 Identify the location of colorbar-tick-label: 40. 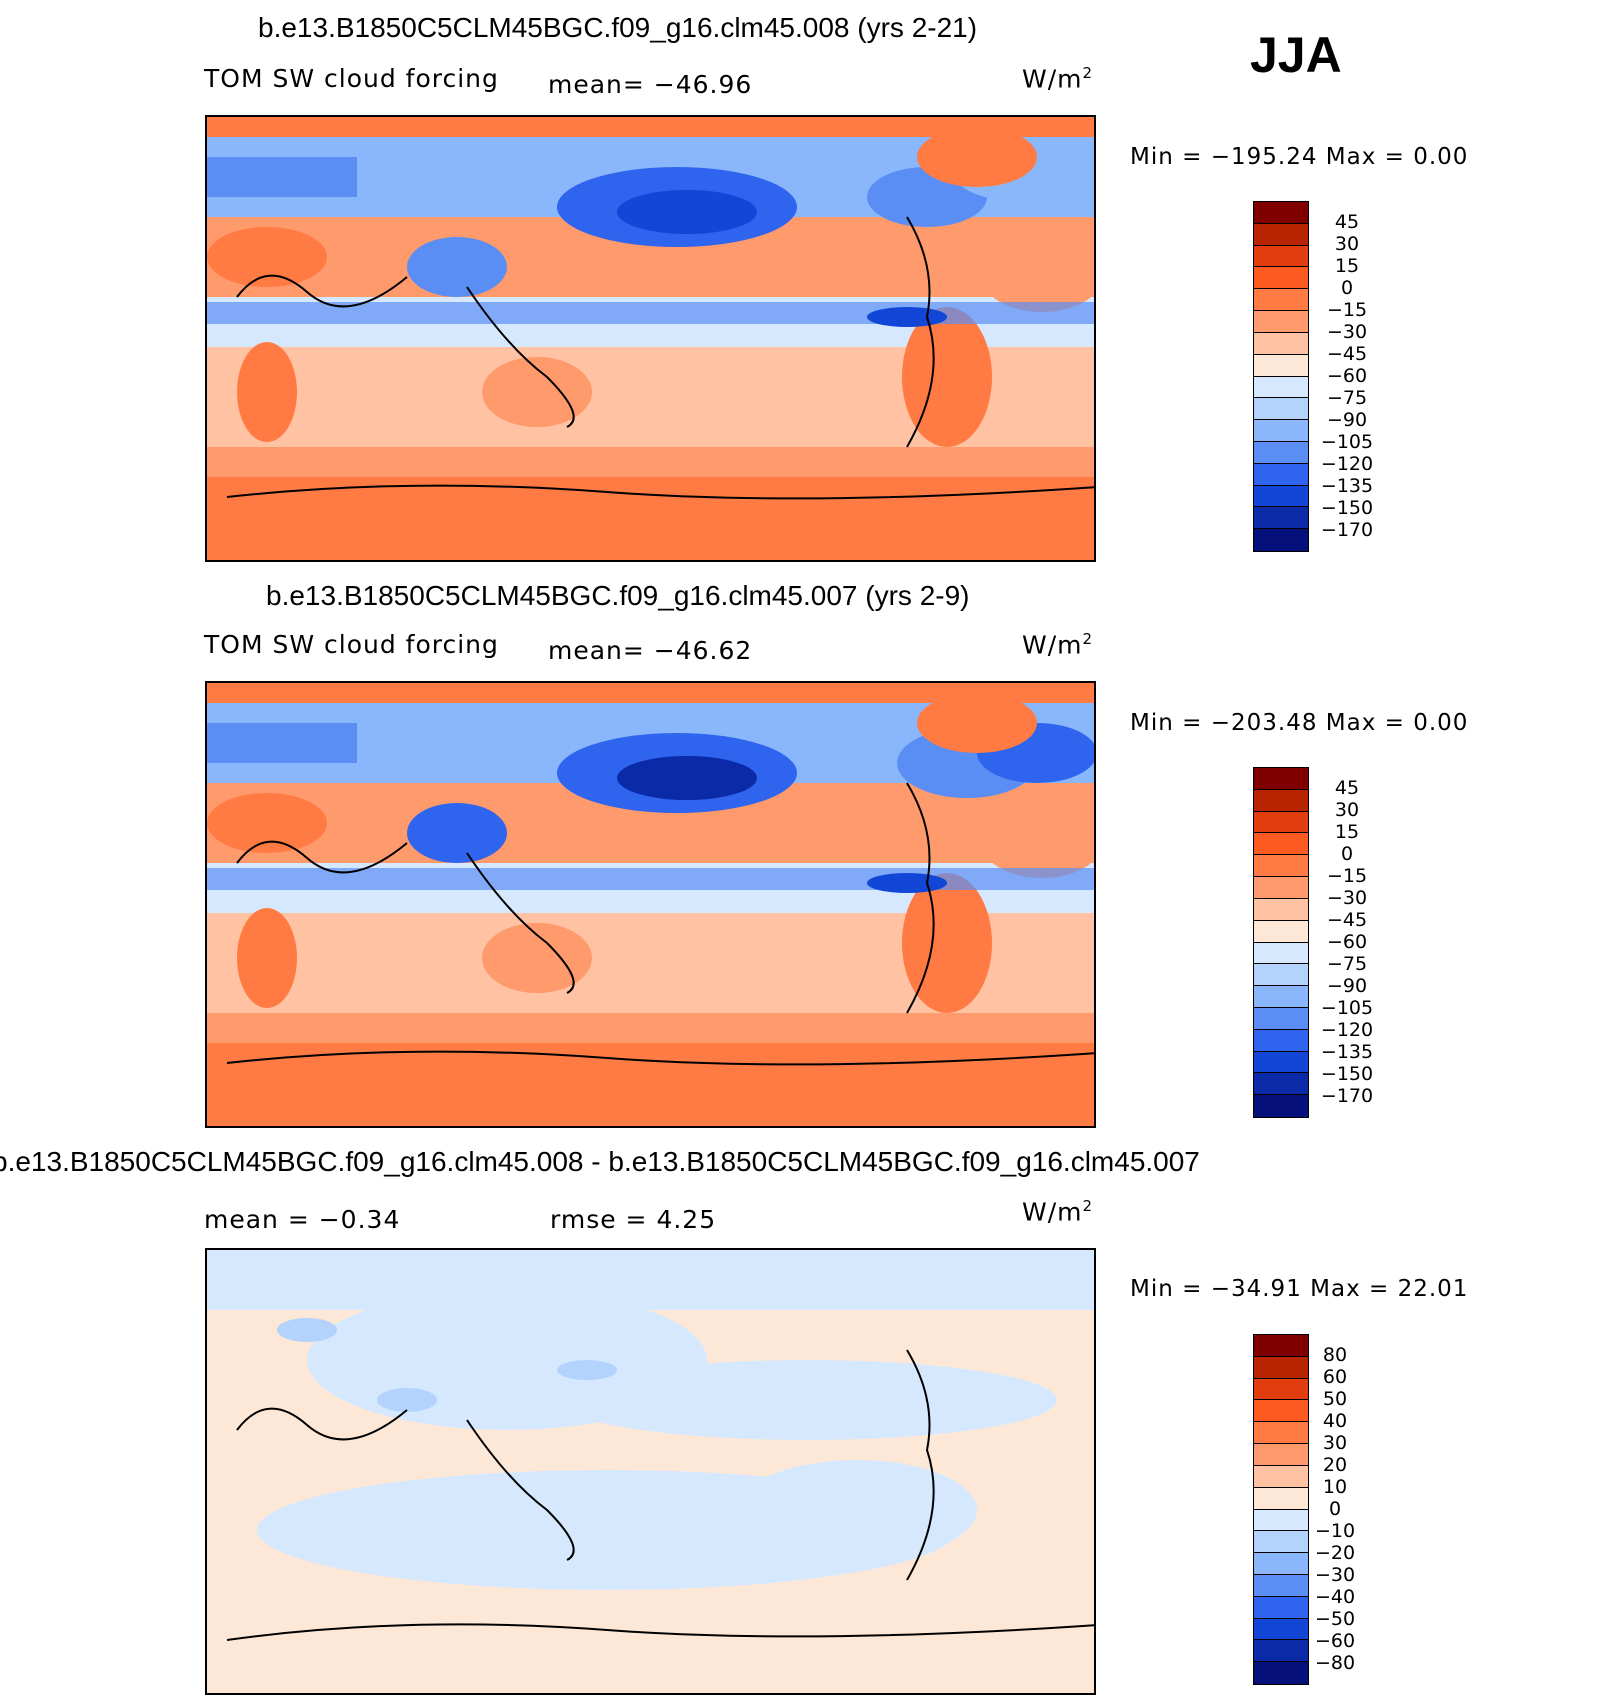
(1335, 1421).